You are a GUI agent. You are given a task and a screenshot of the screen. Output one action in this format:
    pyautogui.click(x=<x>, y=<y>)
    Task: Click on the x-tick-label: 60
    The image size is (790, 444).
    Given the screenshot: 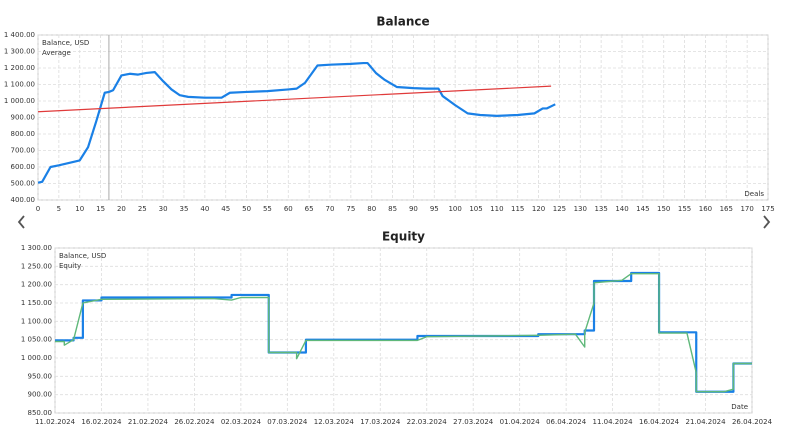 What is the action you would take?
    pyautogui.click(x=288, y=209)
    